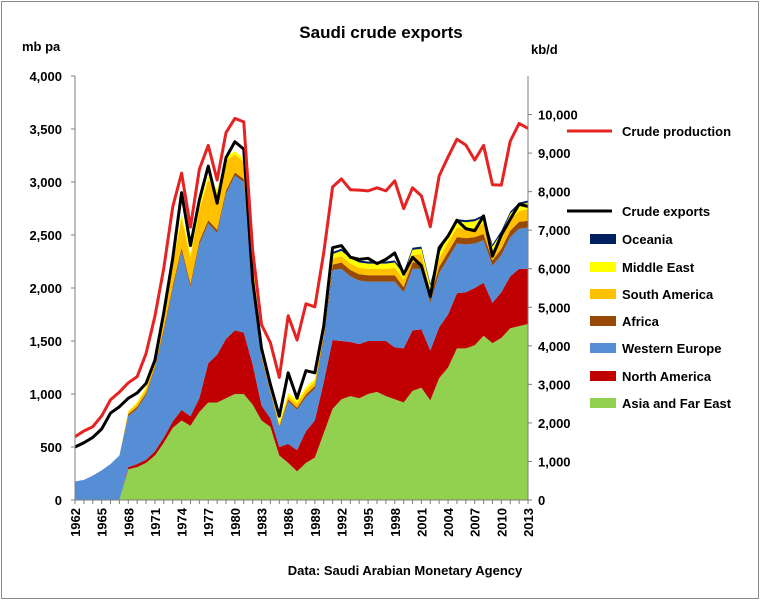 The image size is (762, 602). Describe the element at coordinates (45, 288) in the screenshot. I see `y-left-tick-label: 2,000` at that location.